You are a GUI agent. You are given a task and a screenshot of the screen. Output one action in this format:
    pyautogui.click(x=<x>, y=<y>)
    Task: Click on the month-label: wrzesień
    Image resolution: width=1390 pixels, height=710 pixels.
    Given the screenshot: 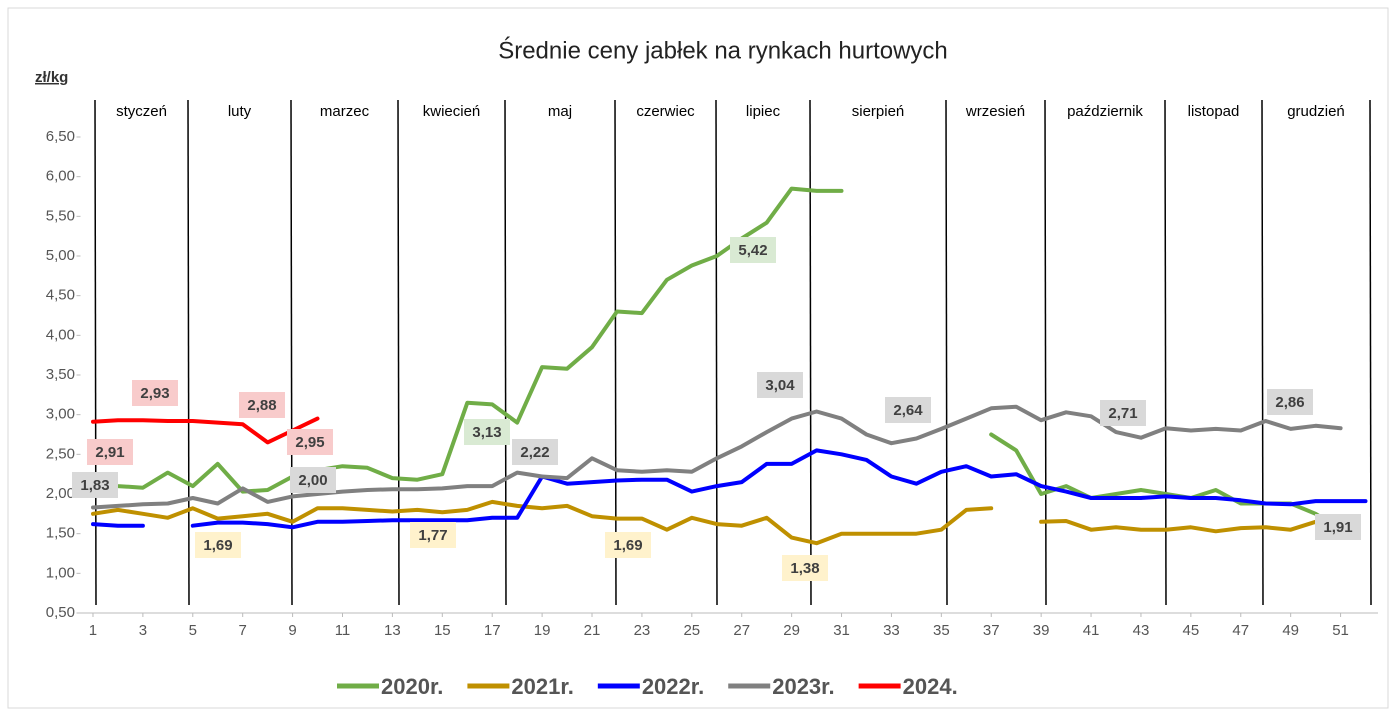 What is the action you would take?
    pyautogui.click(x=995, y=111)
    